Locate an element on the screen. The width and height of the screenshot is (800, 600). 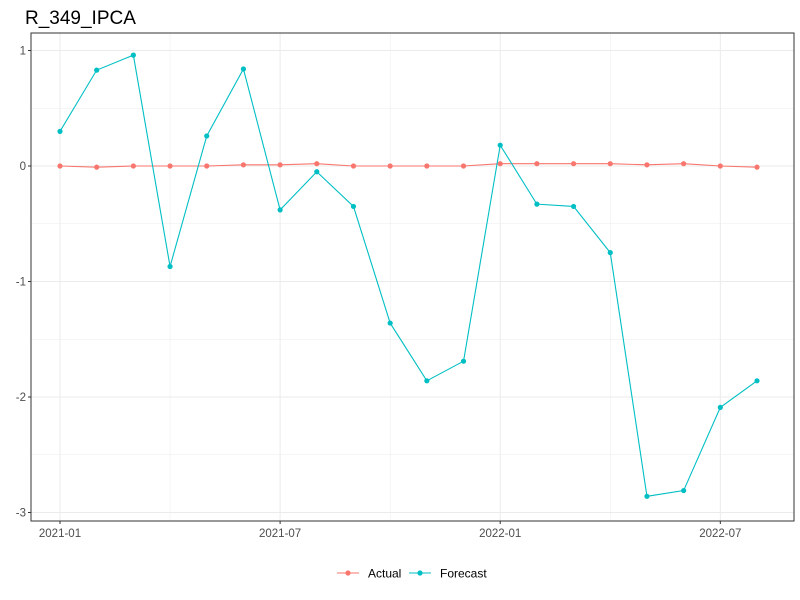
y-tick-label: -2 is located at coordinates (21, 398).